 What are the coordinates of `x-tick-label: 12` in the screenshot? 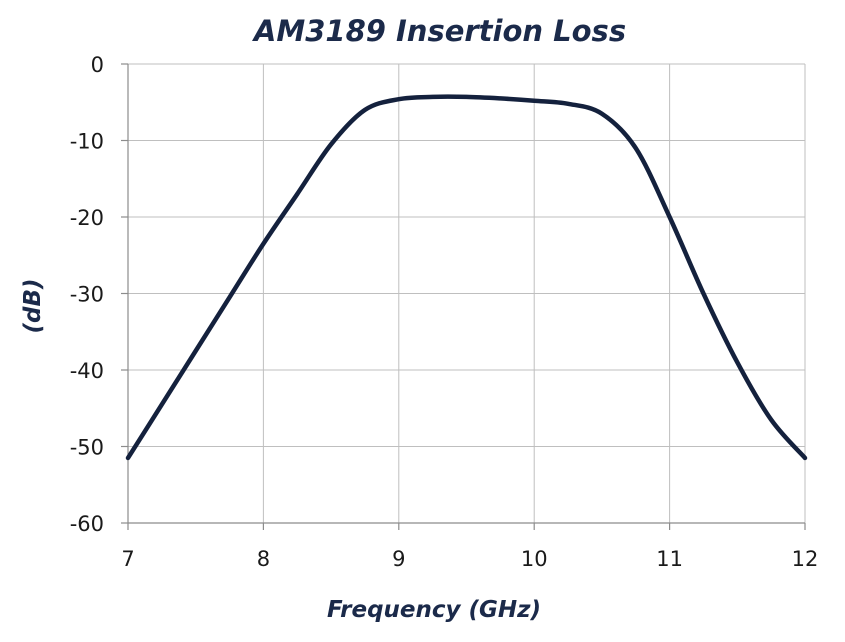 It's located at (805, 559).